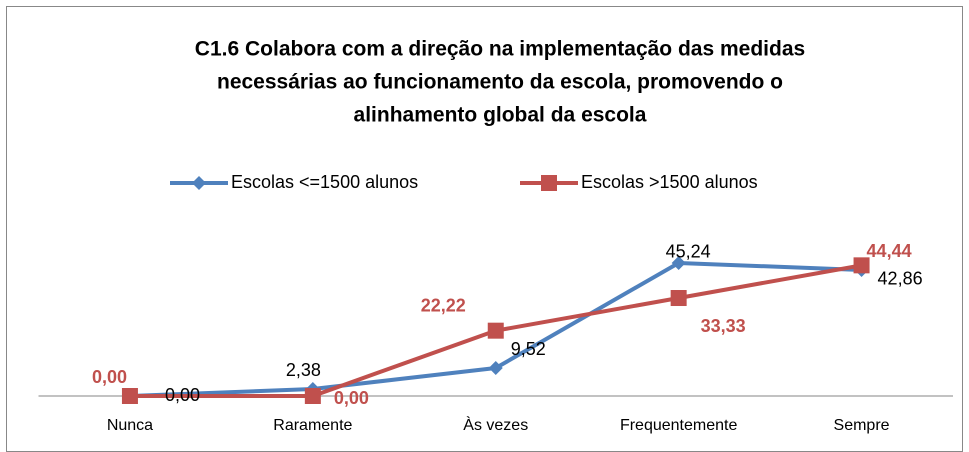 The image size is (969, 452). Describe the element at coordinates (130, 425) in the screenshot. I see `x-tick-label: Nunca` at that location.